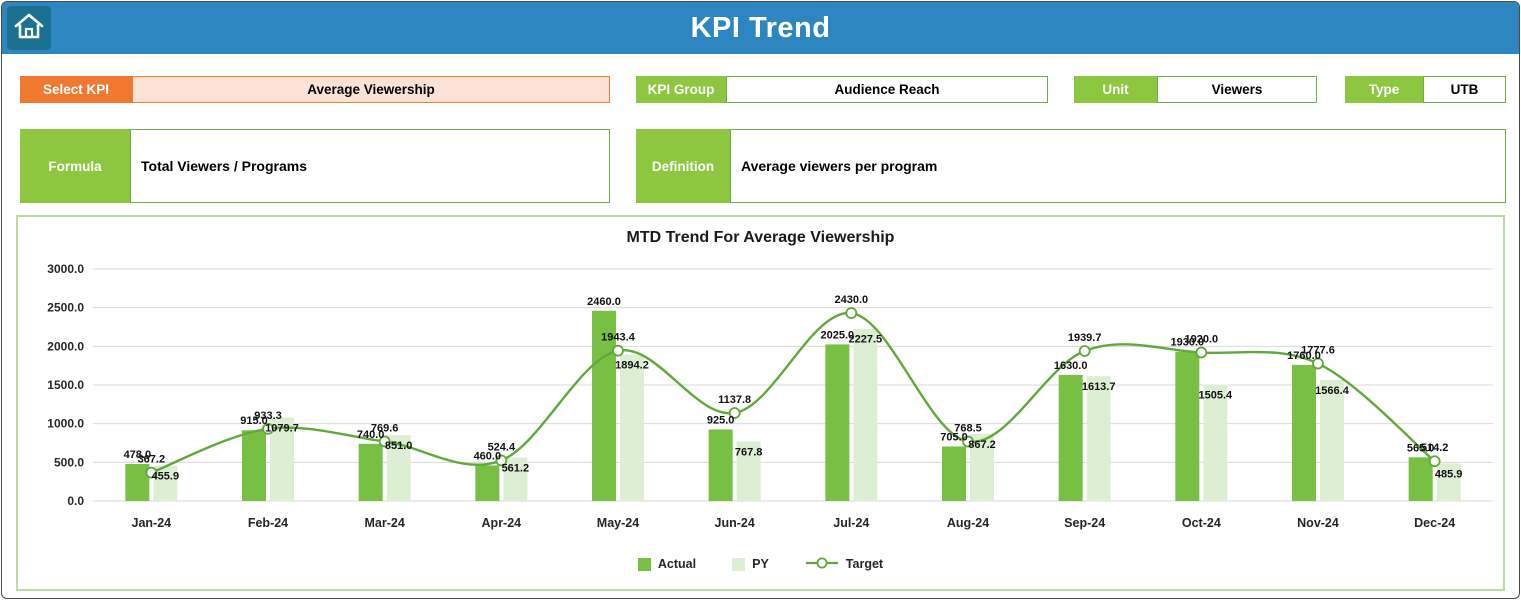 Image resolution: width=1521 pixels, height=601 pixels. Describe the element at coordinates (617, 523) in the screenshot. I see `svg-text: May-24` at that location.